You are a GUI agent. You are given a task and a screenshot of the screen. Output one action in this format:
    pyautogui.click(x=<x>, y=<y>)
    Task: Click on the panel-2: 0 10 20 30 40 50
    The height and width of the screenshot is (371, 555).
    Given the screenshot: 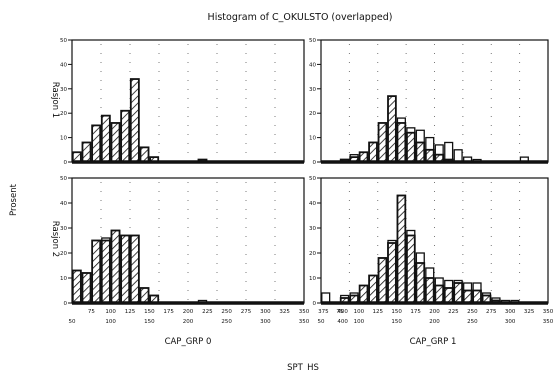 What is the action you would take?
    pyautogui.click(x=429, y=102)
    